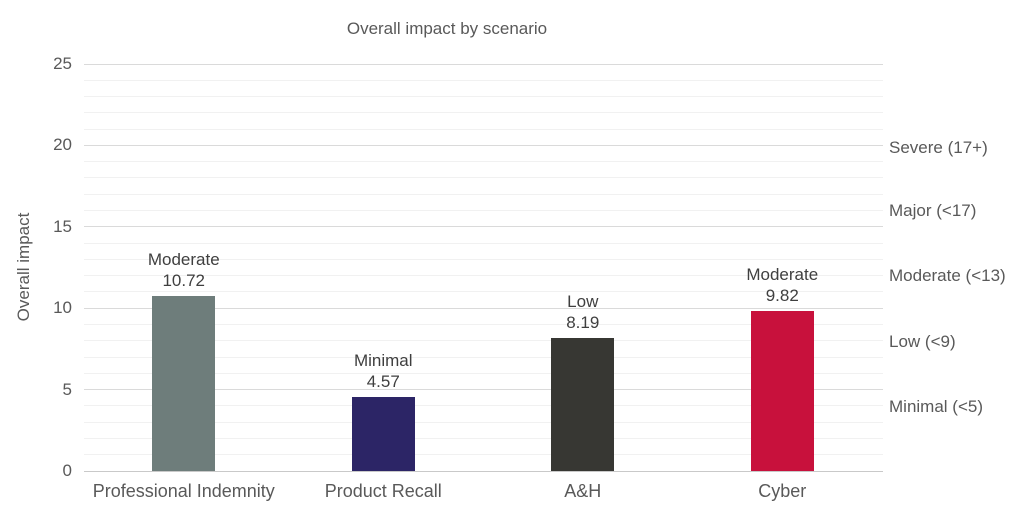 The width and height of the screenshot is (1024, 531). What do you see at coordinates (383, 381) in the screenshot?
I see `bar-value-label: 4.57` at bounding box center [383, 381].